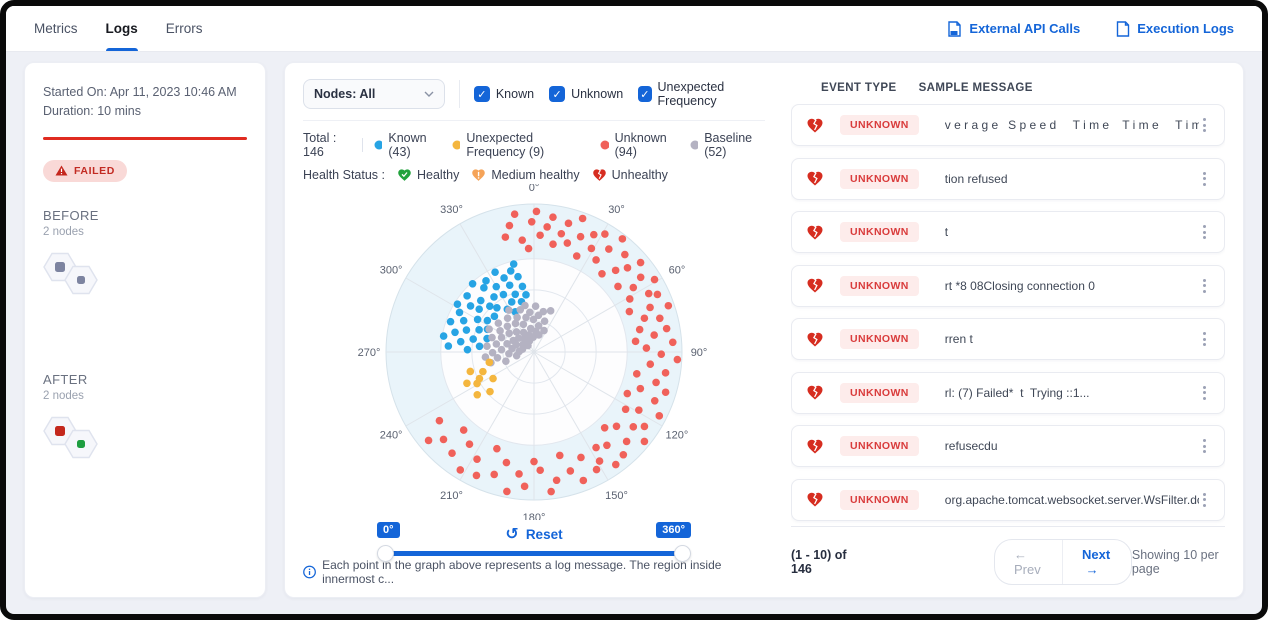 The width and height of the screenshot is (1268, 620). I want to click on event-table-row: UNKNOWN rt *8 08Closing connection 0, so click(1008, 285).